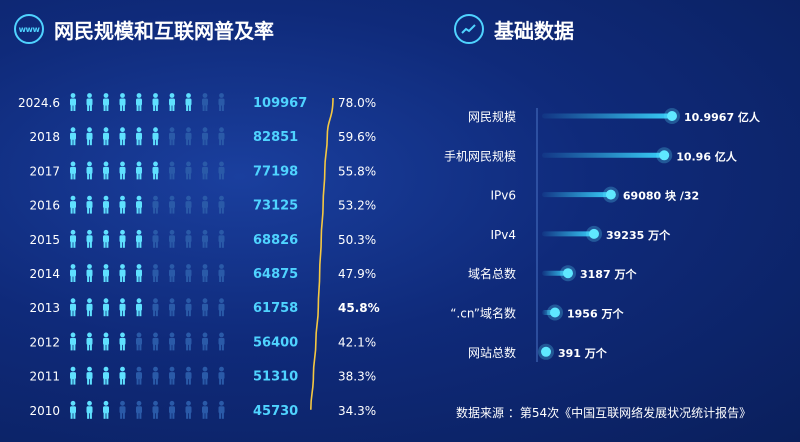 The width and height of the screenshot is (800, 442). Describe the element at coordinates (359, 308) in the screenshot. I see `penetration-rate-value: 45.8%` at that location.